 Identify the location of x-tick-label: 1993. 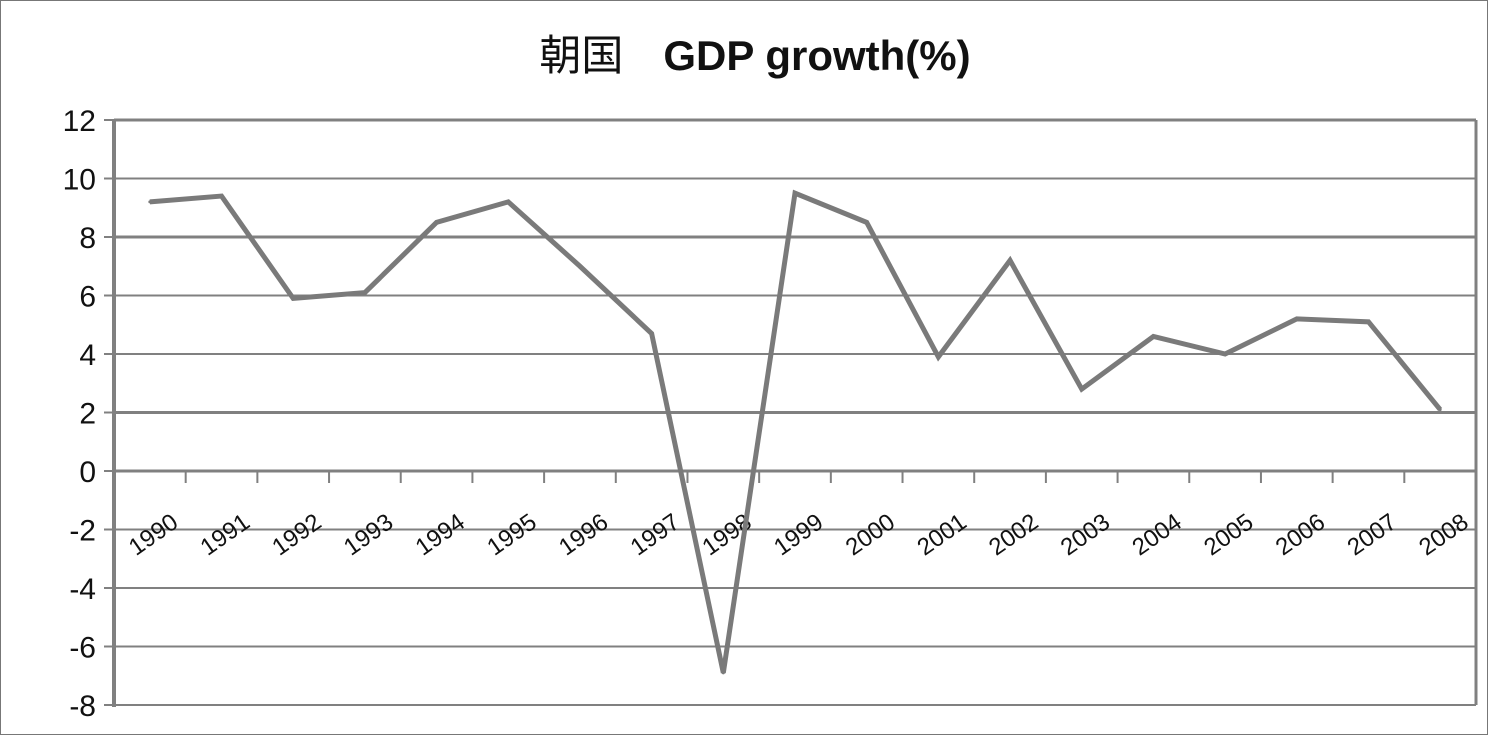
(368, 534).